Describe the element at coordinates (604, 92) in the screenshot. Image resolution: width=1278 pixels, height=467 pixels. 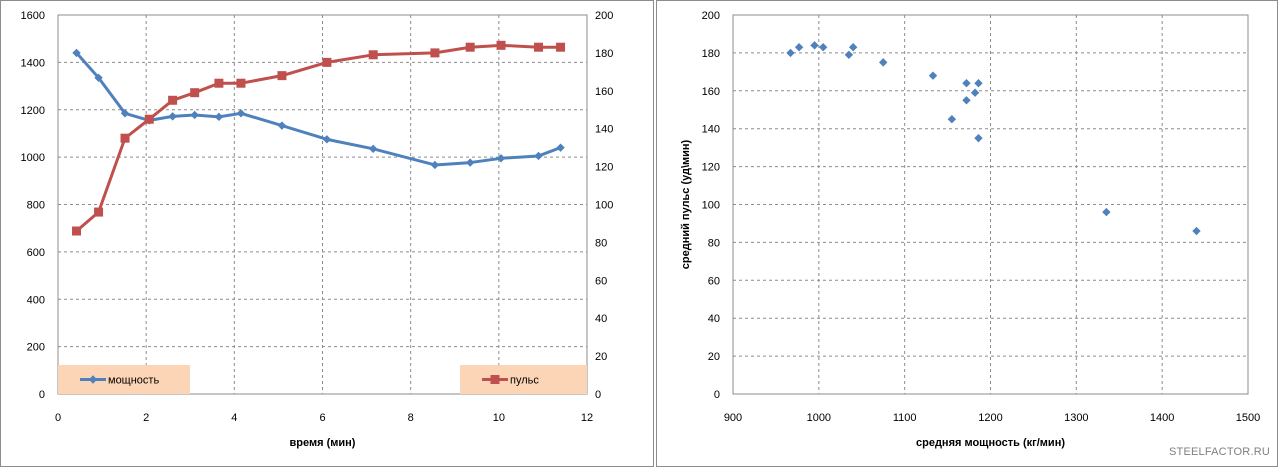
I see `y2-tick-label: 160` at that location.